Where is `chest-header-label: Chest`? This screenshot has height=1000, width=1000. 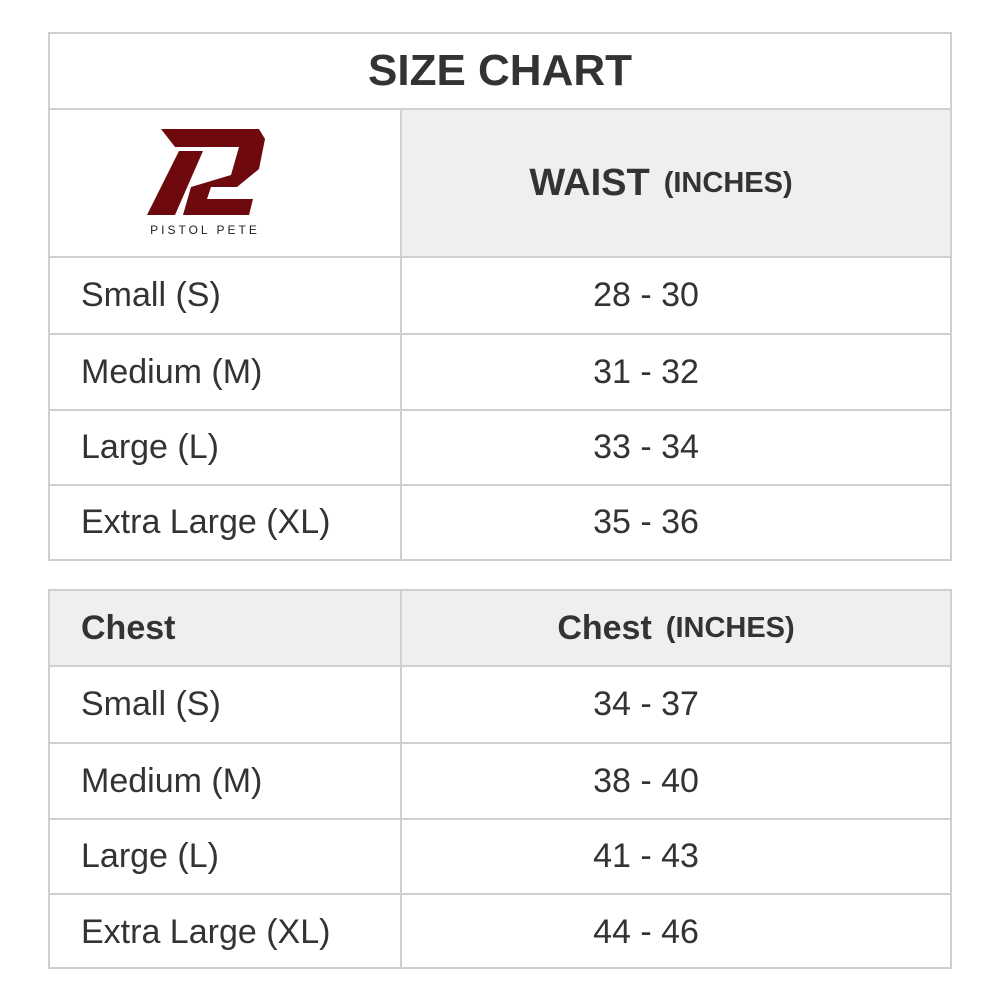 chest-header-label: Chest is located at coordinates (604, 627).